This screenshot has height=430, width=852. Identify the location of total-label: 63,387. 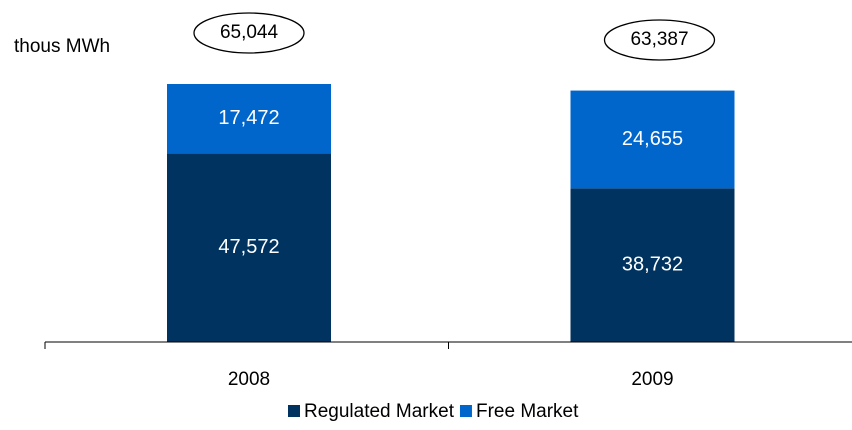
(659, 39).